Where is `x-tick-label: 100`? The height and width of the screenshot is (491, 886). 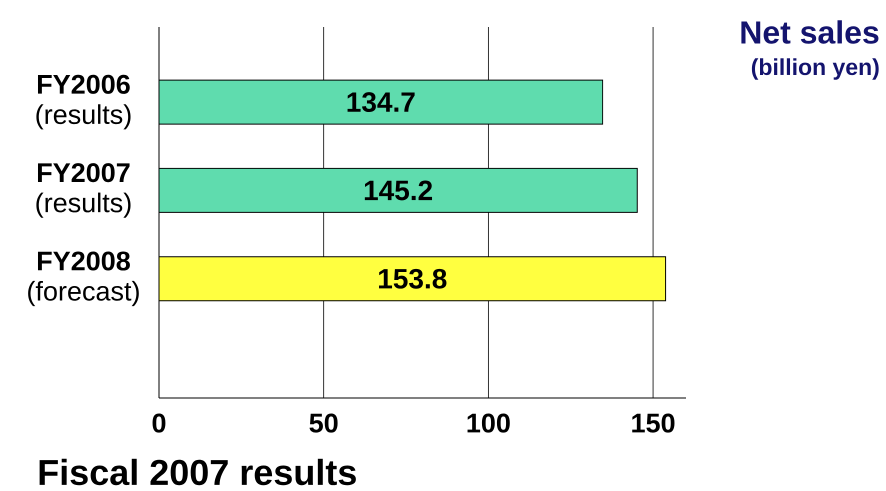 x-tick-label: 100 is located at coordinates (489, 423).